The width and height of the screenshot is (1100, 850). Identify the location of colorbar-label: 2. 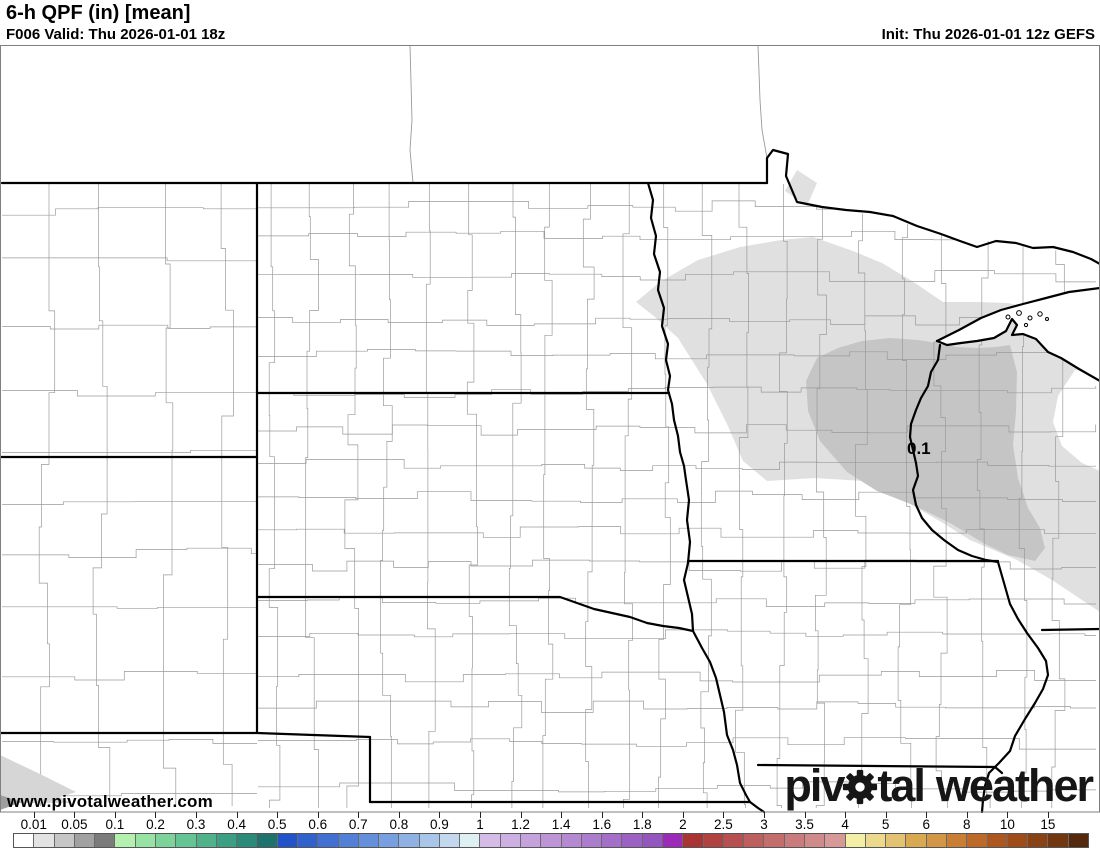
(683, 824).